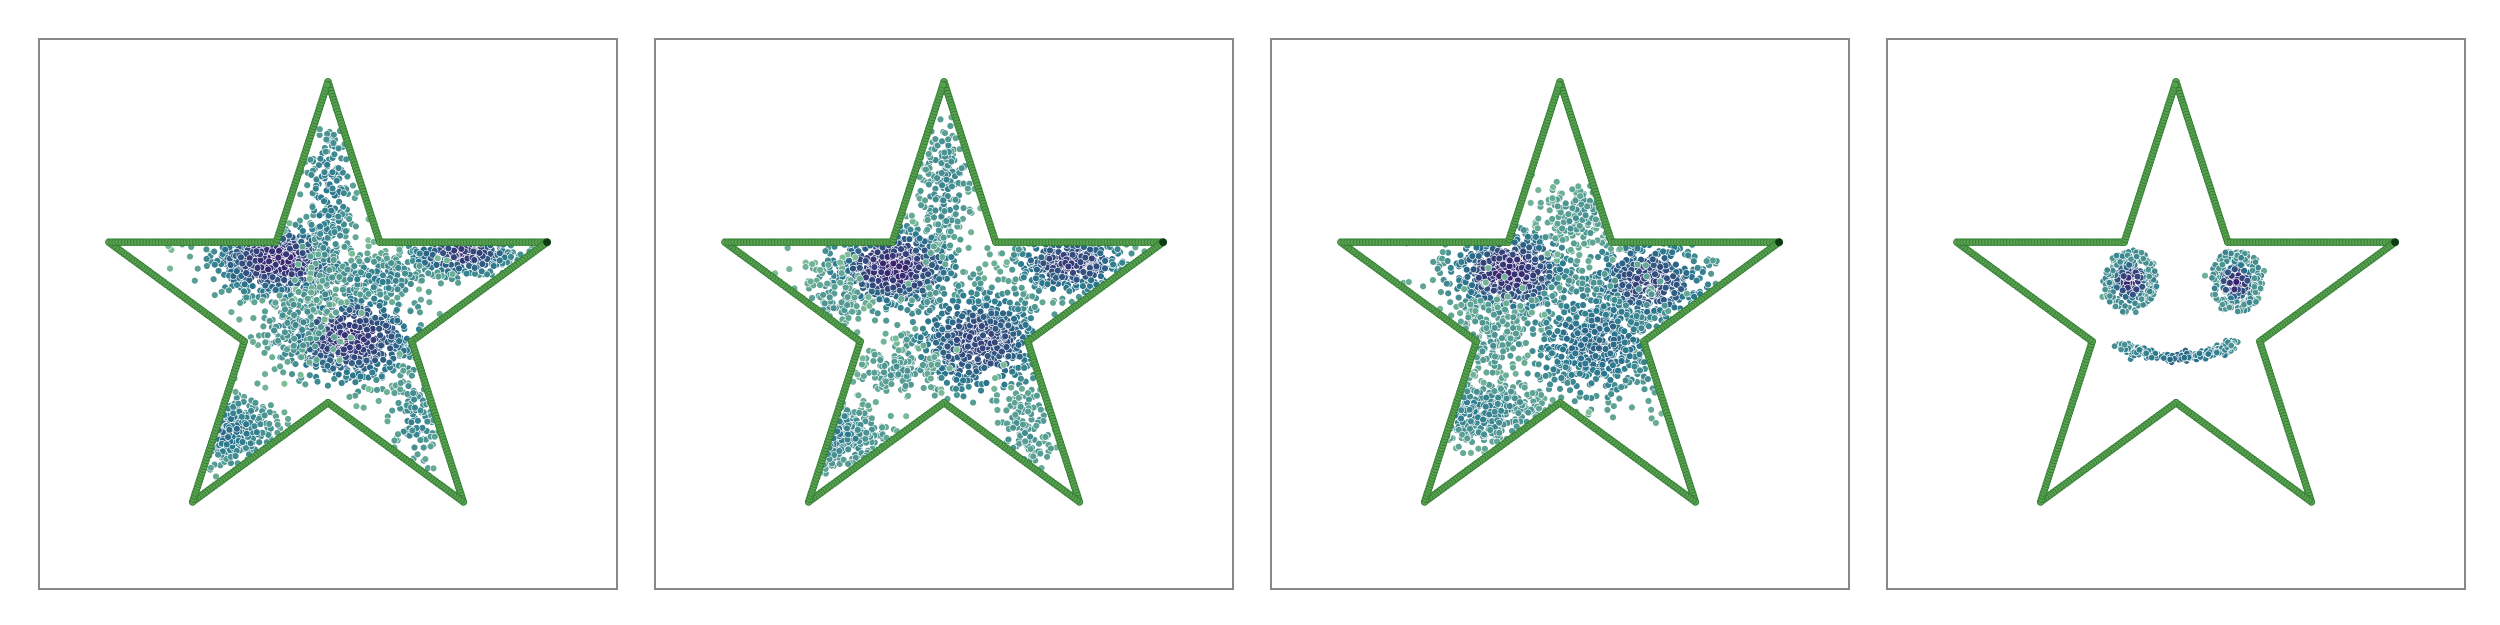 The width and height of the screenshot is (2500, 625). What do you see at coordinates (350, 293) in the screenshot?
I see `density-points` at bounding box center [350, 293].